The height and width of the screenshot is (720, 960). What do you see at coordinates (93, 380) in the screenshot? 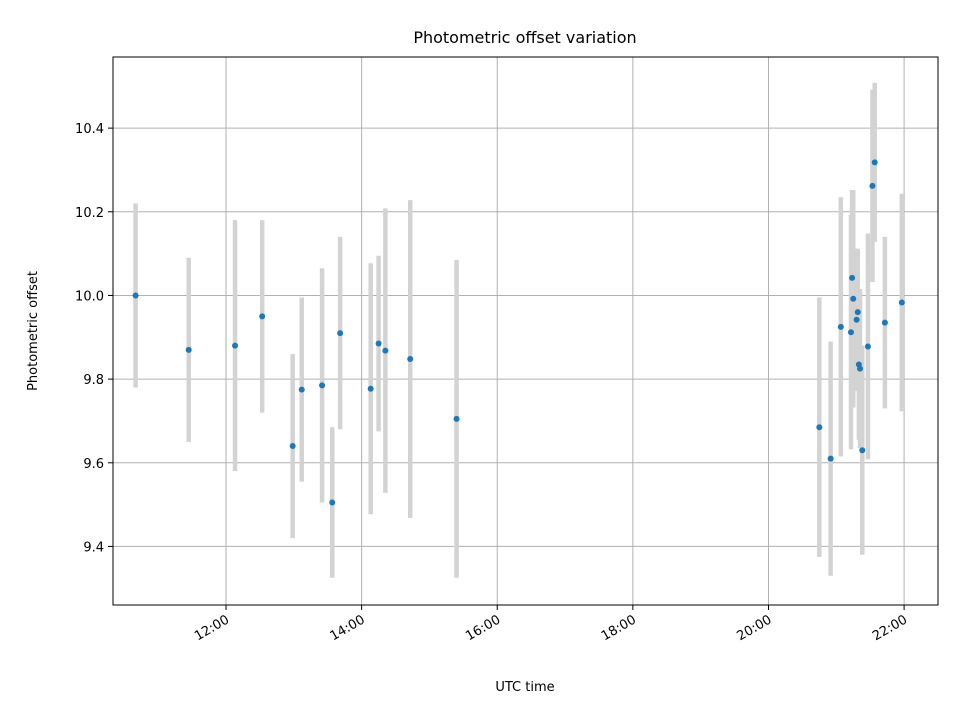
I see `y-tick-label: 9.8` at bounding box center [93, 380].